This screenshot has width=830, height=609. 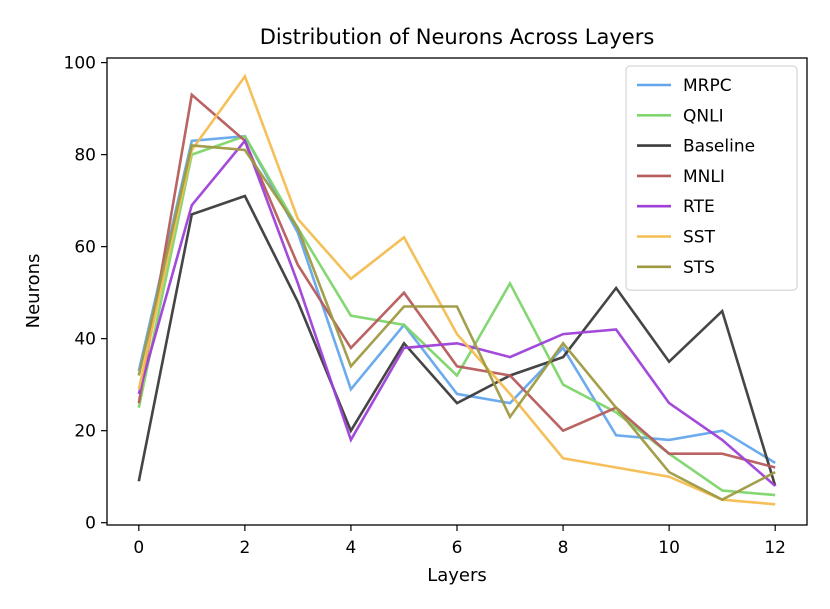 I want to click on legend: MRPC QNLI Baseline MNLI RTE SST STS, so click(x=711, y=178).